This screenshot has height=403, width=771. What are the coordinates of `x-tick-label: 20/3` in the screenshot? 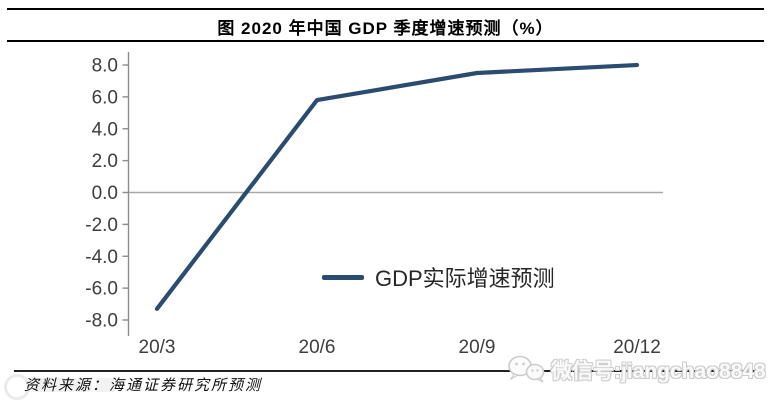 It's located at (157, 347).